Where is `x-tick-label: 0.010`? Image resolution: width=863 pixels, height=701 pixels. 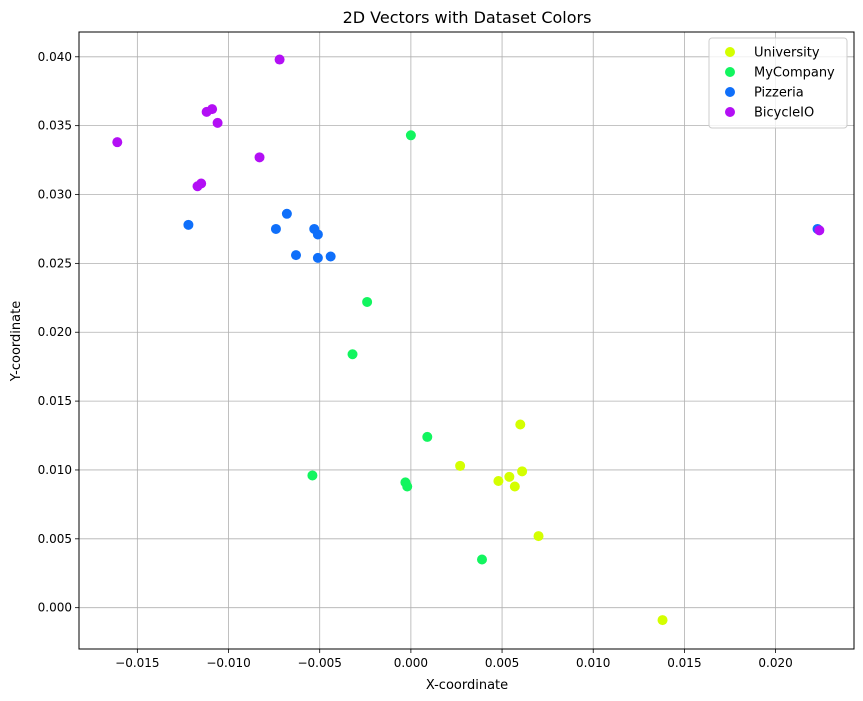 x-tick-label: 0.010 is located at coordinates (593, 663).